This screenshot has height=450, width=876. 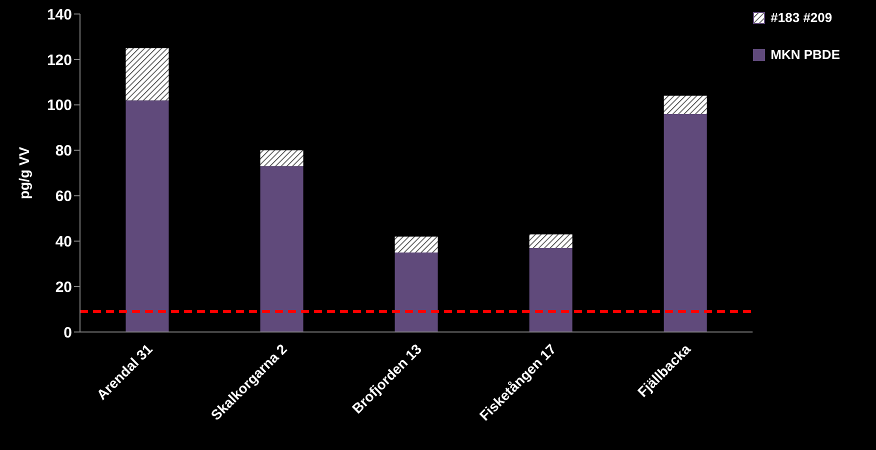 What do you see at coordinates (68, 333) in the screenshot?
I see `y-tick-label: 0` at bounding box center [68, 333].